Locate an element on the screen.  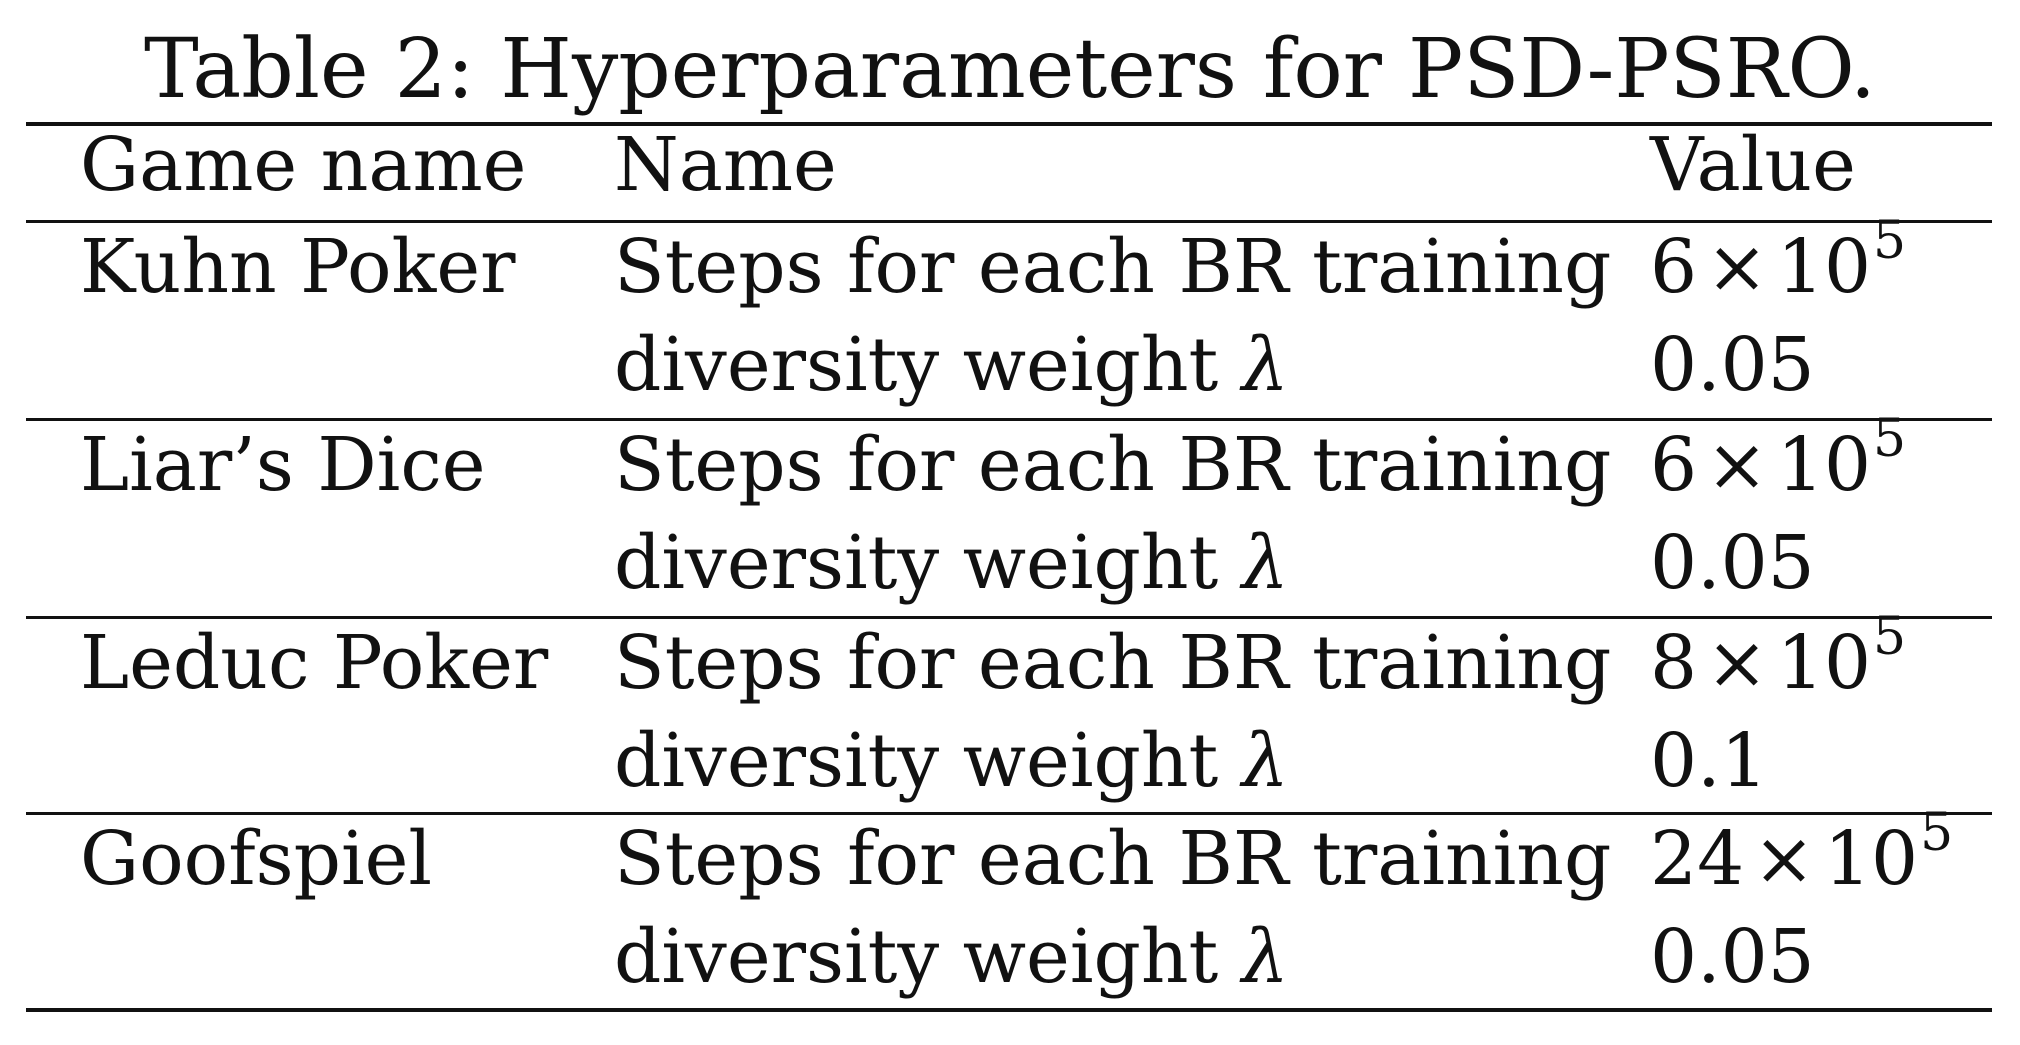
game-name: Goofspiel is located at coordinates (256, 859).